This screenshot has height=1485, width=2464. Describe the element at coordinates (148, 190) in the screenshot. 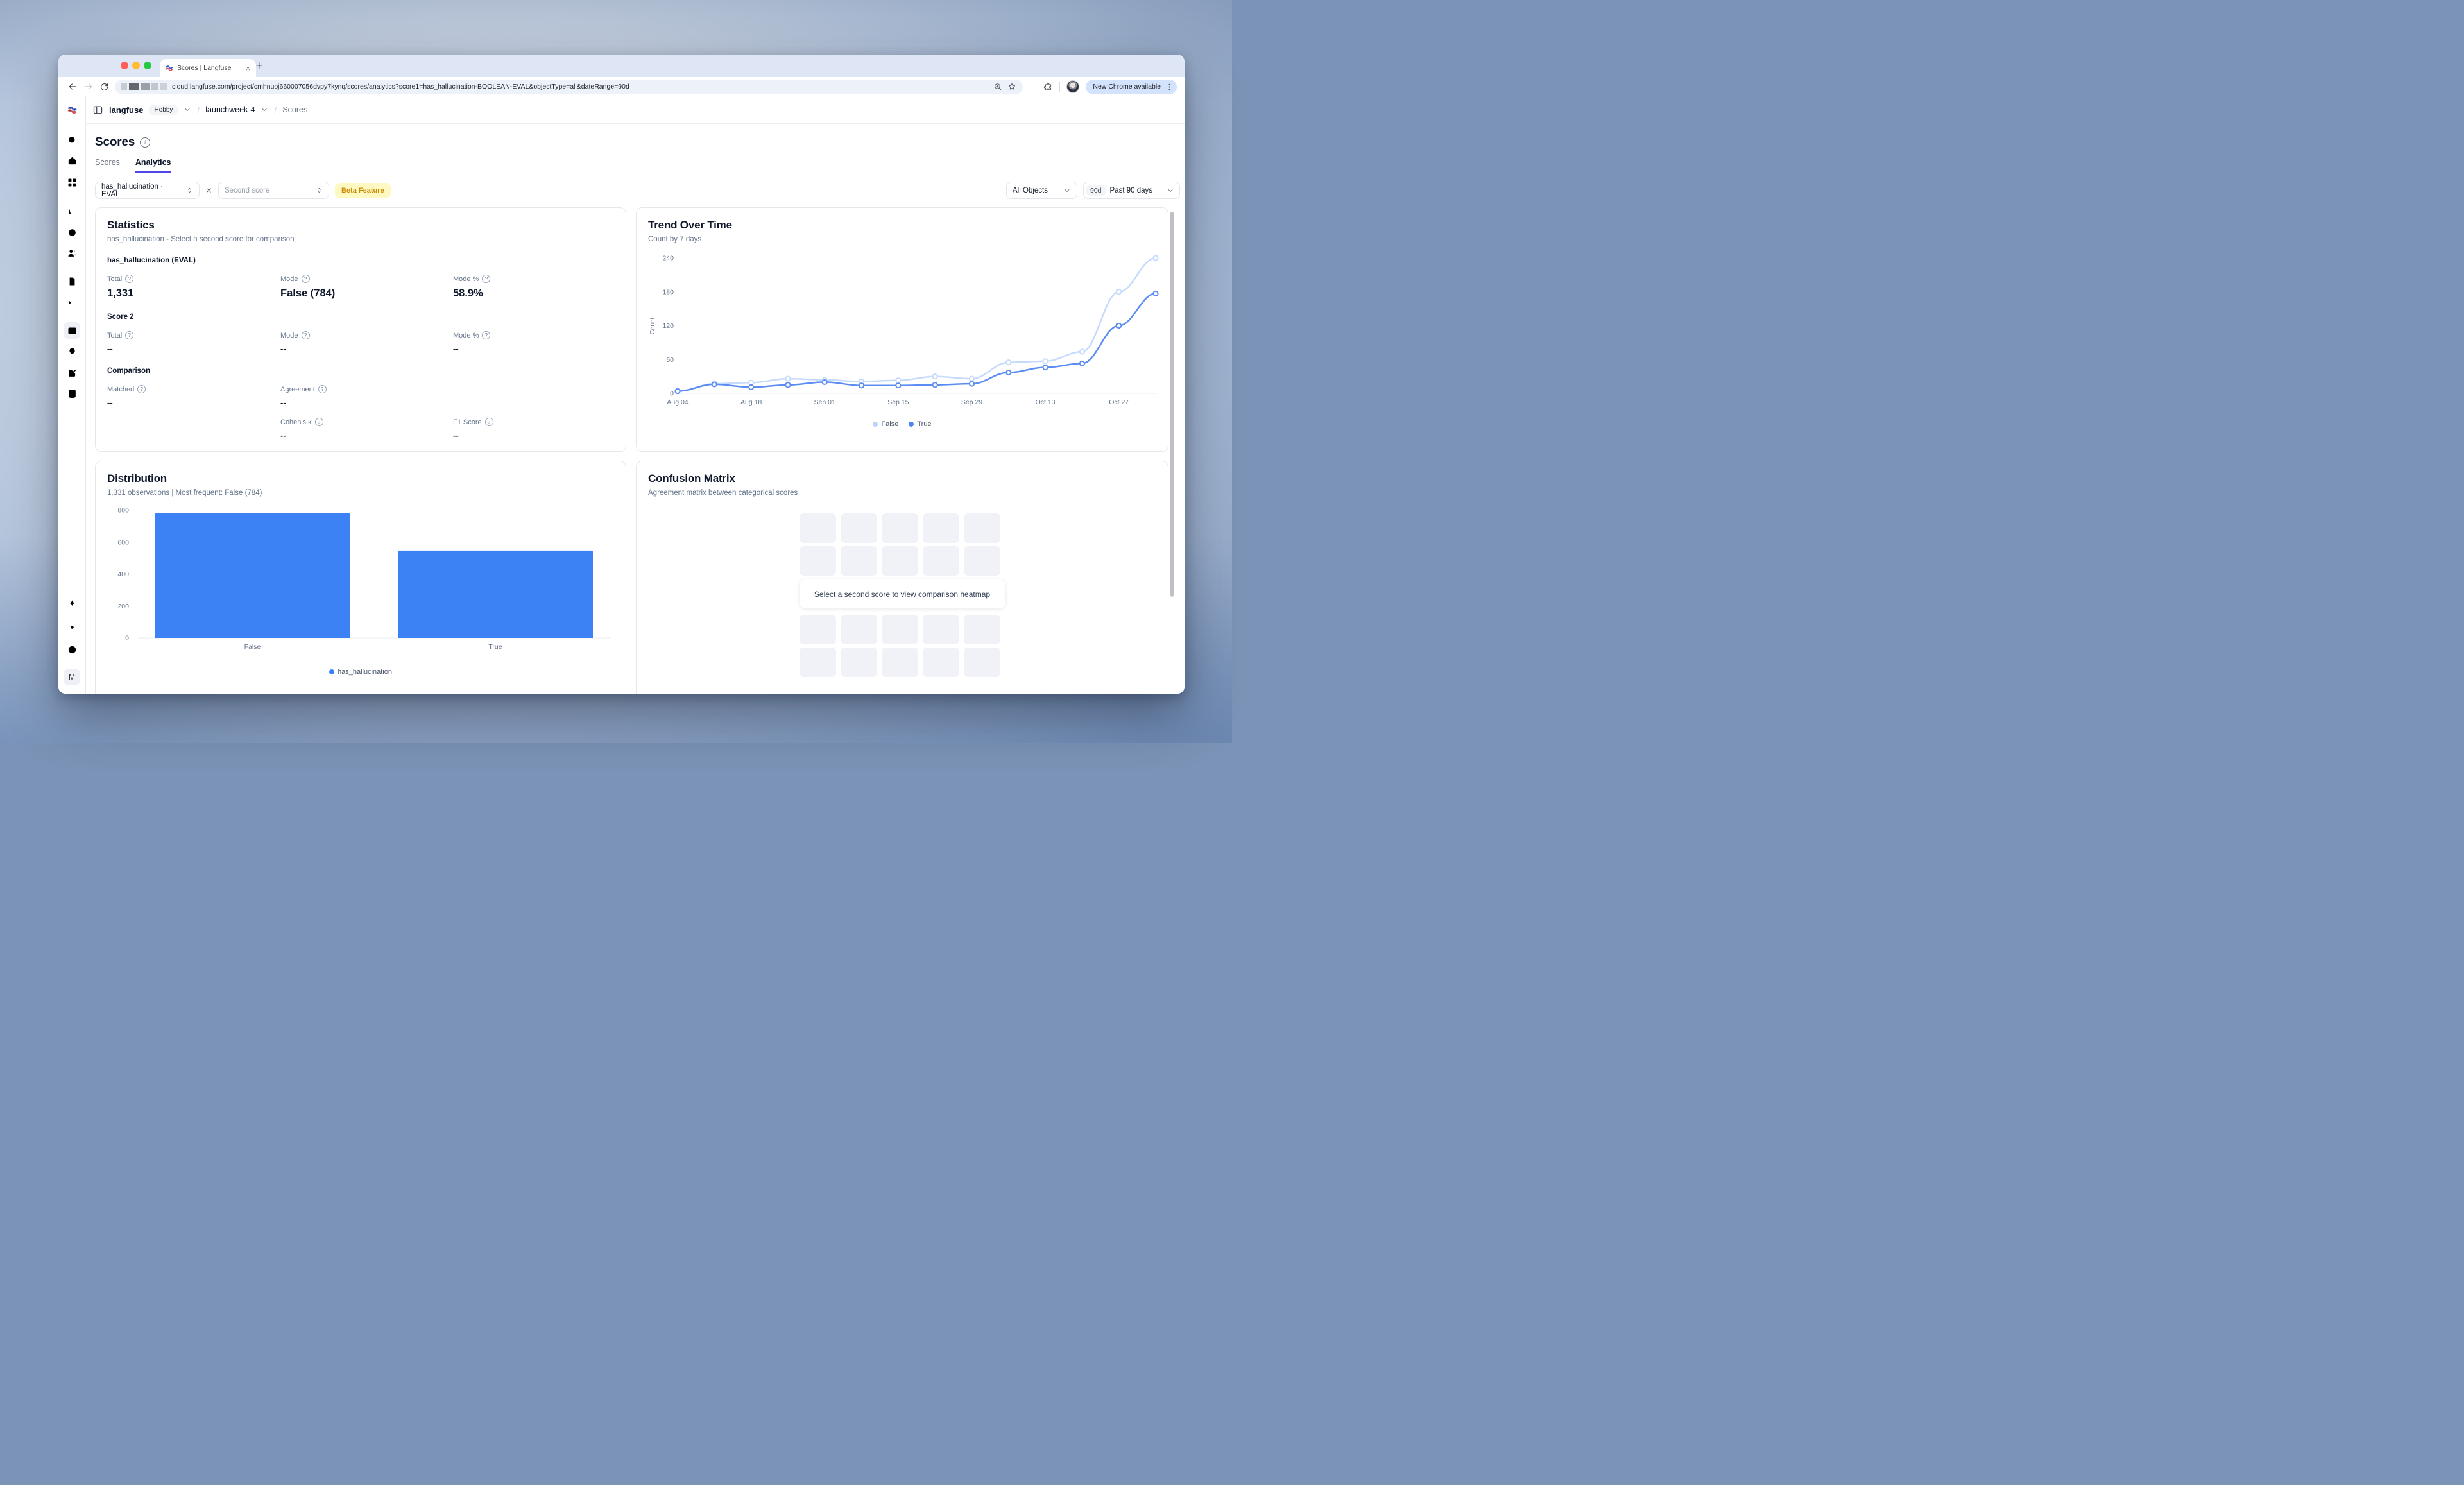

I see `score1-select: has_hallucination · EVAL` at that location.